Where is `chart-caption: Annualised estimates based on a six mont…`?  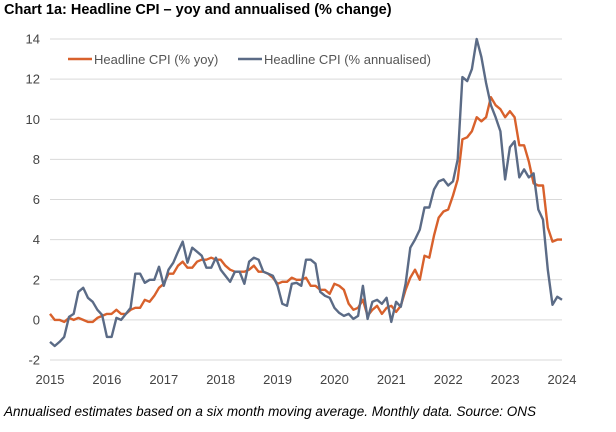
chart-caption: Annualised estimates based on a six mont… is located at coordinates (270, 411).